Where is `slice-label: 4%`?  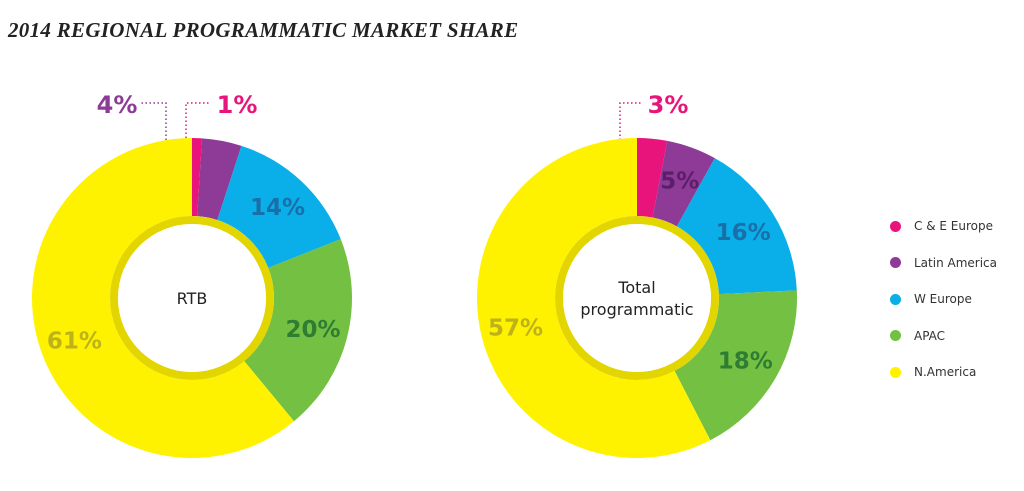
slice-label: 4% is located at coordinates (117, 105).